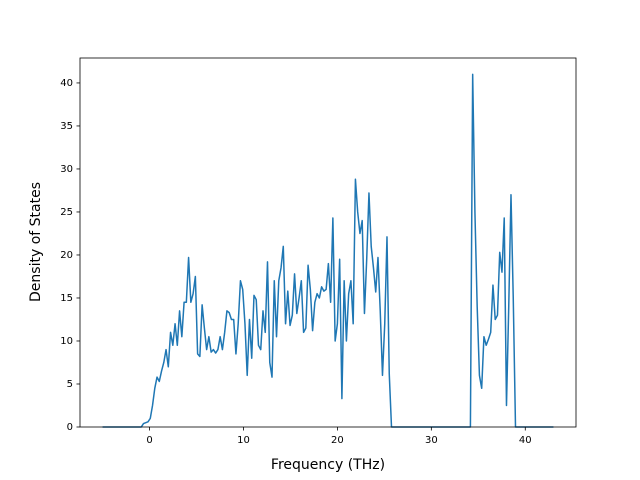  I want to click on x-tick-label: 10, so click(243, 440).